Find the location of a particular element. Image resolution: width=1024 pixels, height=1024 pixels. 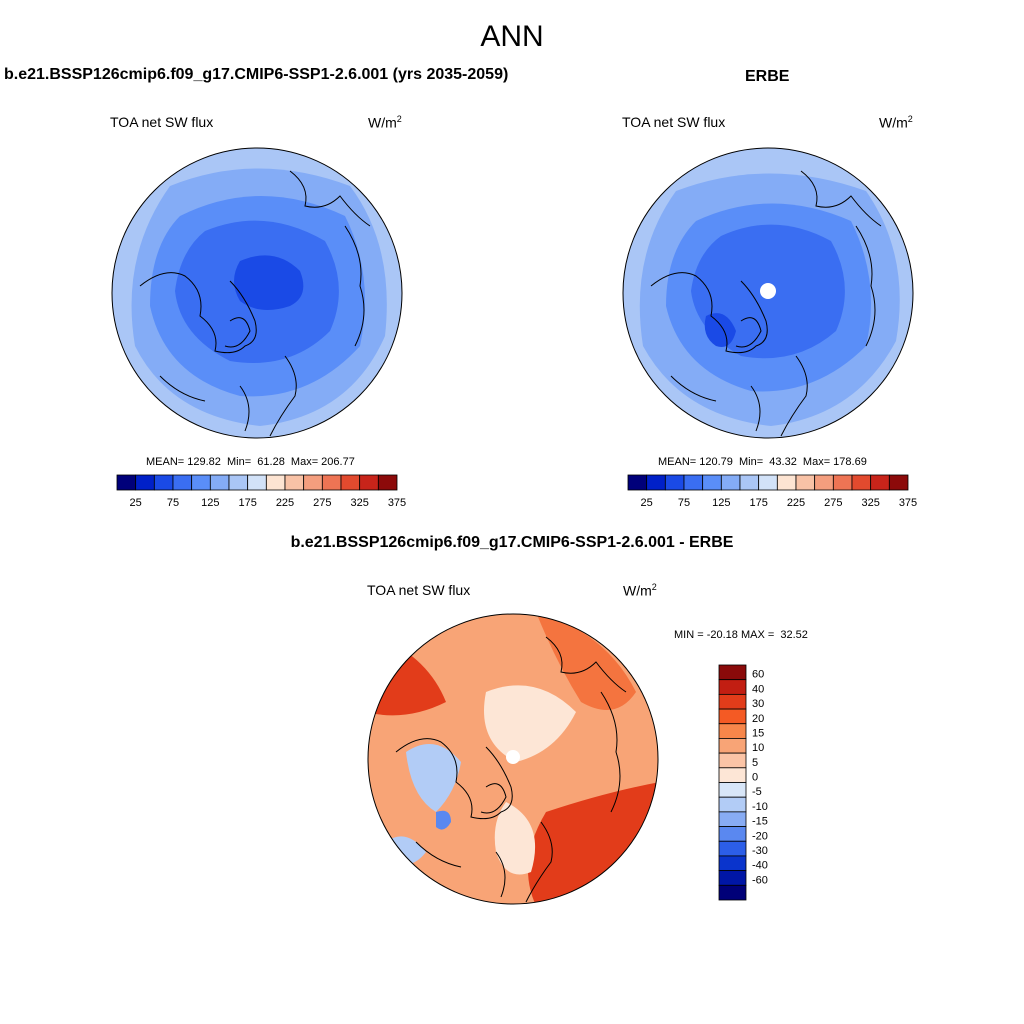

map-field-cool is located at coordinates (433, 778).